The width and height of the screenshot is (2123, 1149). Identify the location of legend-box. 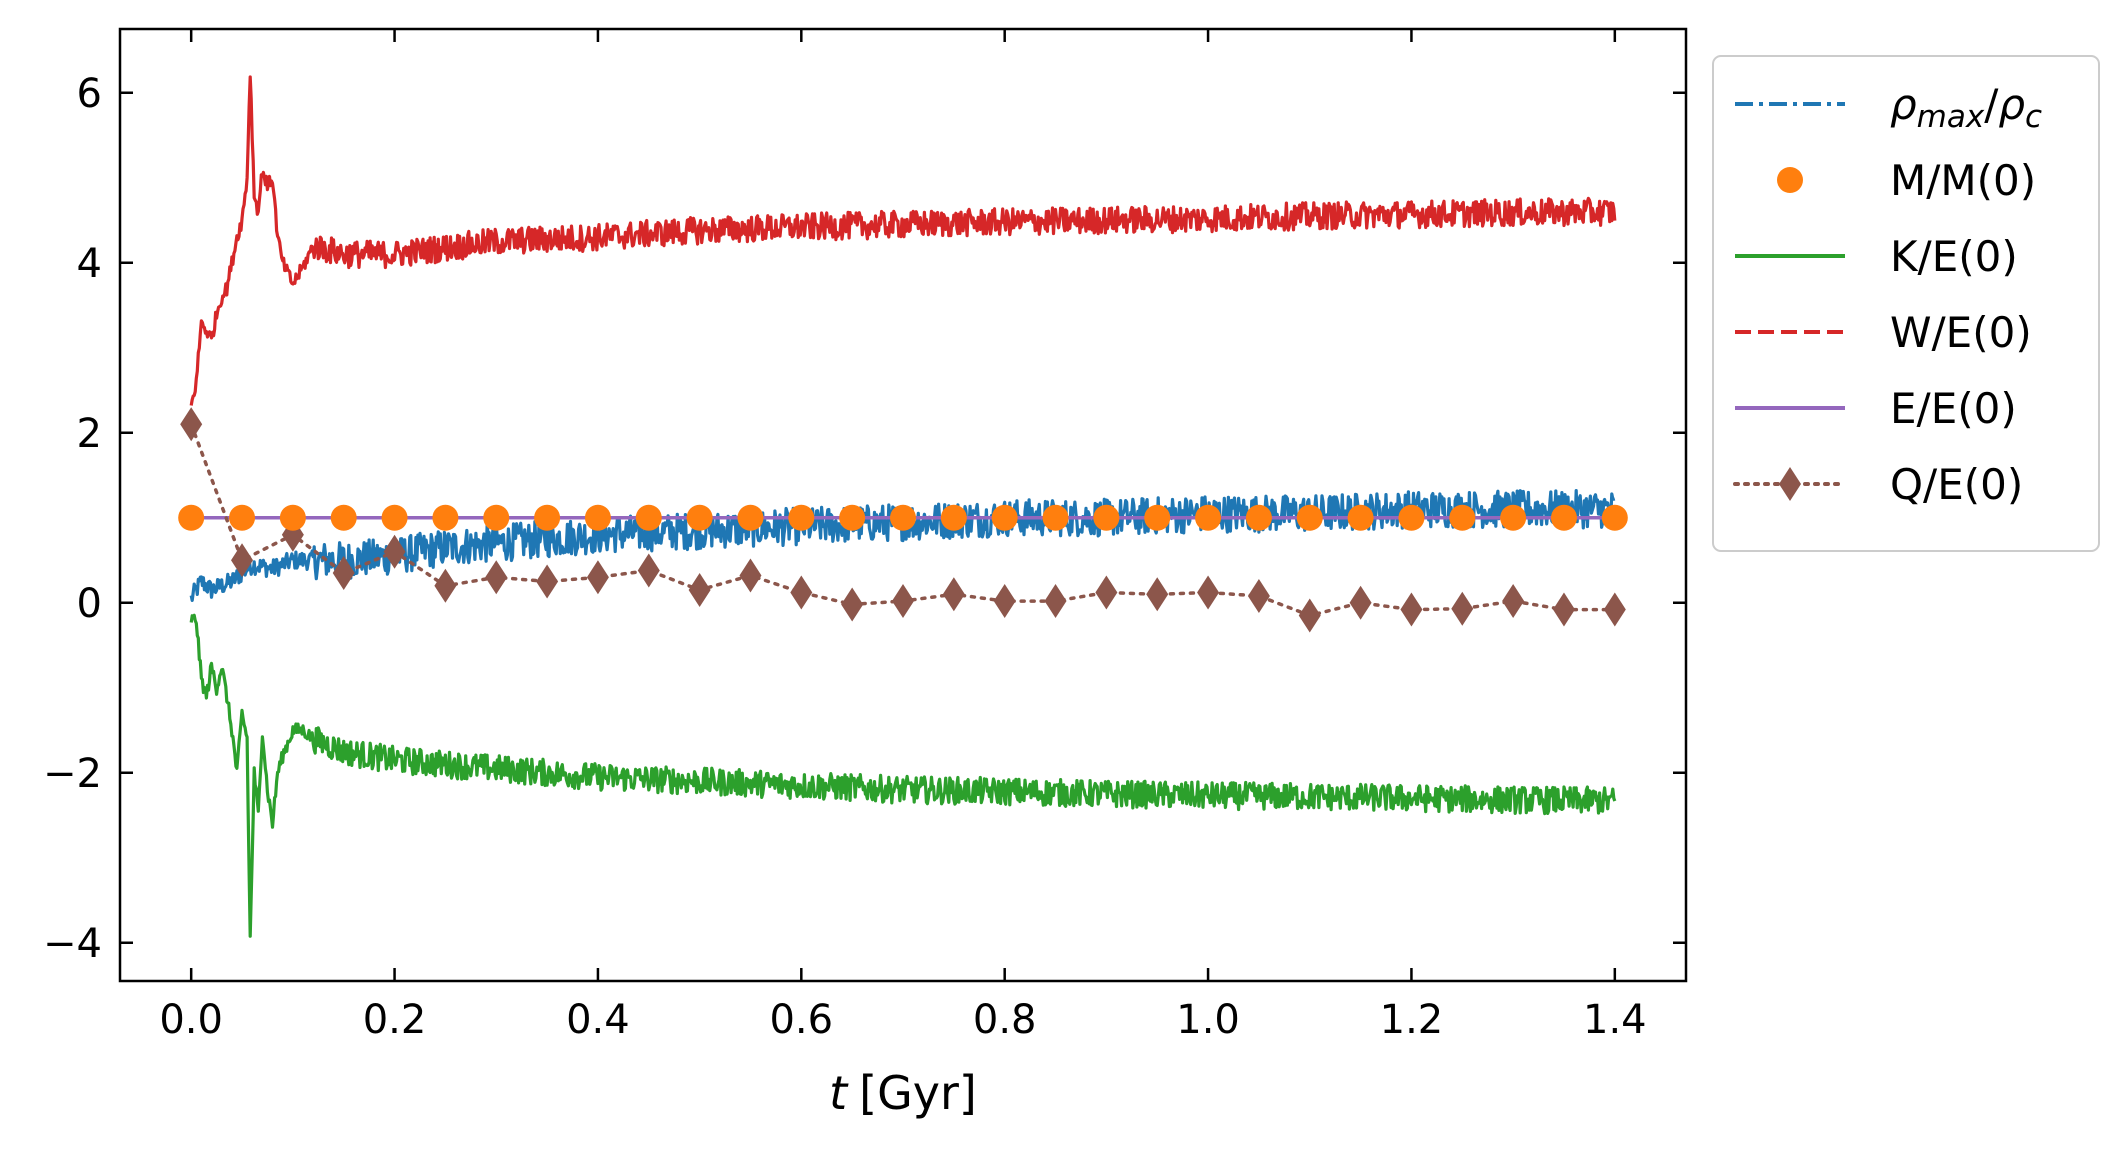
(1906, 303).